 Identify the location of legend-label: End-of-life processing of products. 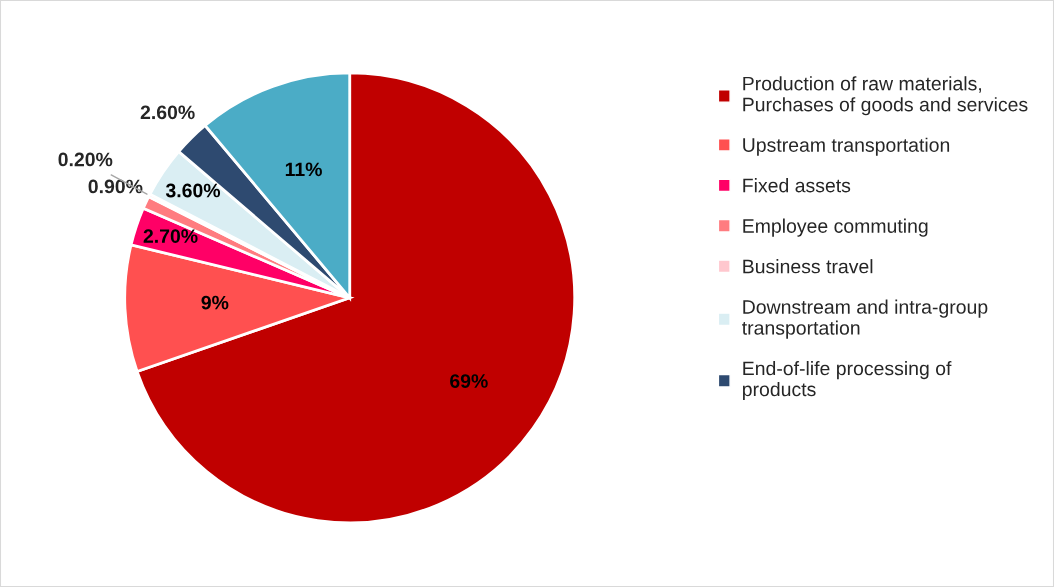
(847, 381).